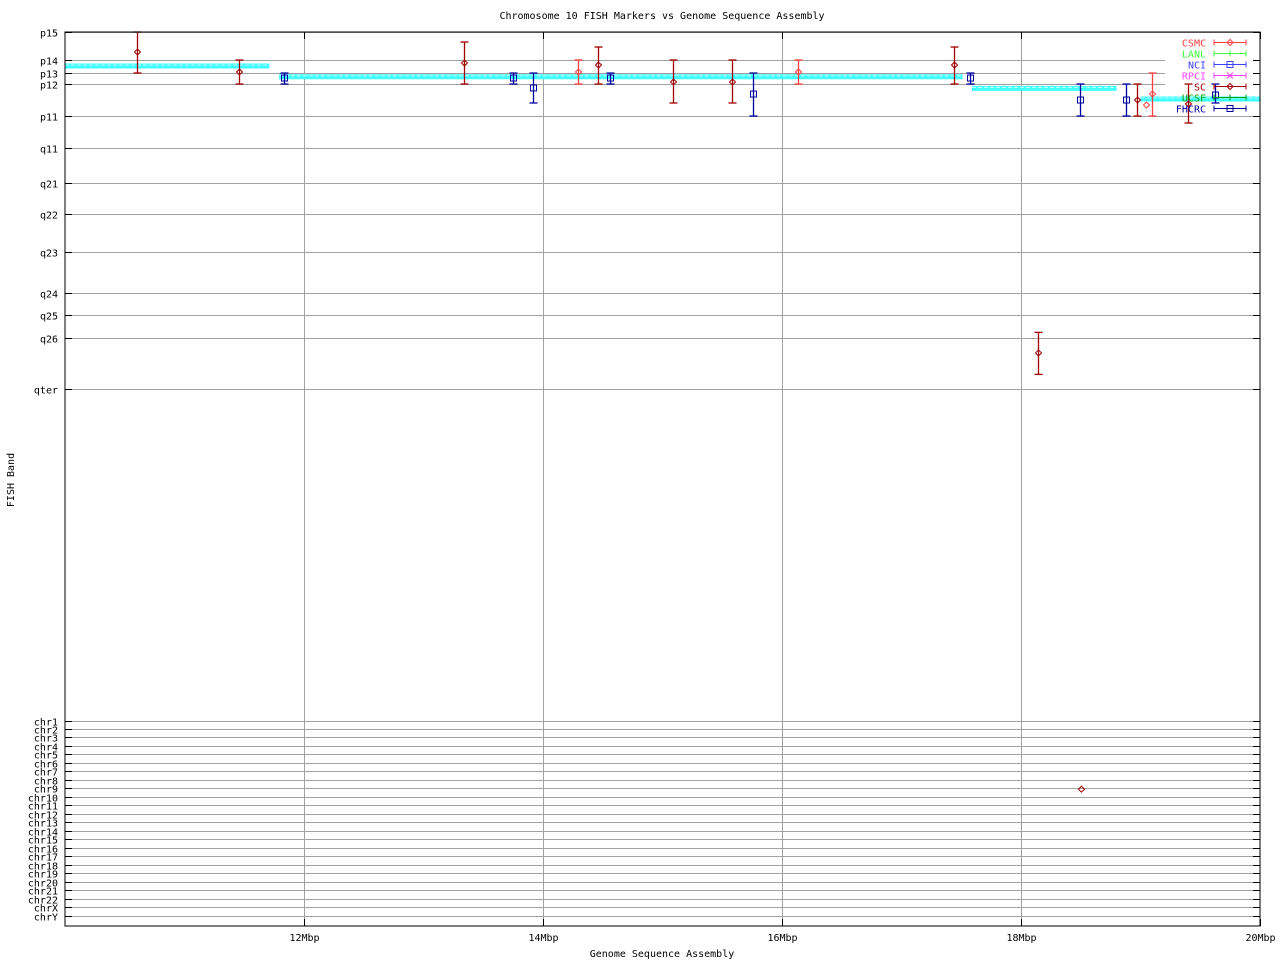 This screenshot has width=1280, height=960. What do you see at coordinates (46, 391) in the screenshot?
I see `y-tick-label: qter` at bounding box center [46, 391].